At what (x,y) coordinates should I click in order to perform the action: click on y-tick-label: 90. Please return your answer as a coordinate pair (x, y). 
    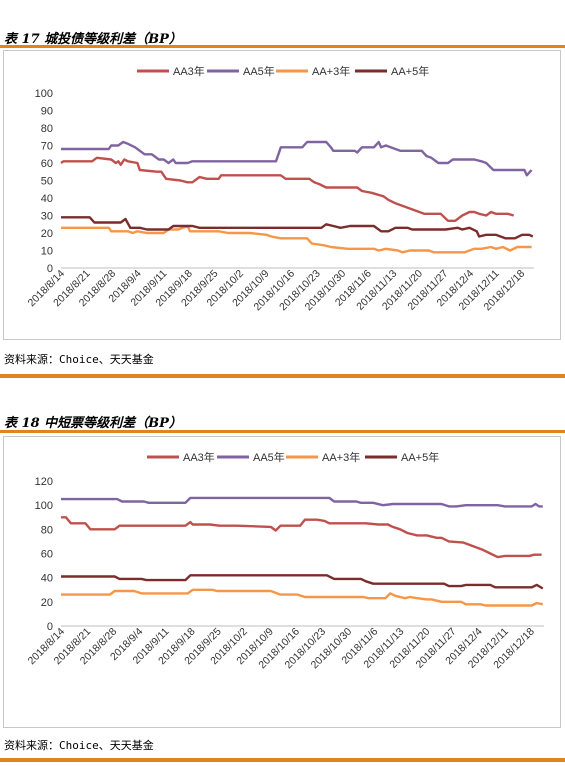
    Looking at the image, I should click on (47, 112).